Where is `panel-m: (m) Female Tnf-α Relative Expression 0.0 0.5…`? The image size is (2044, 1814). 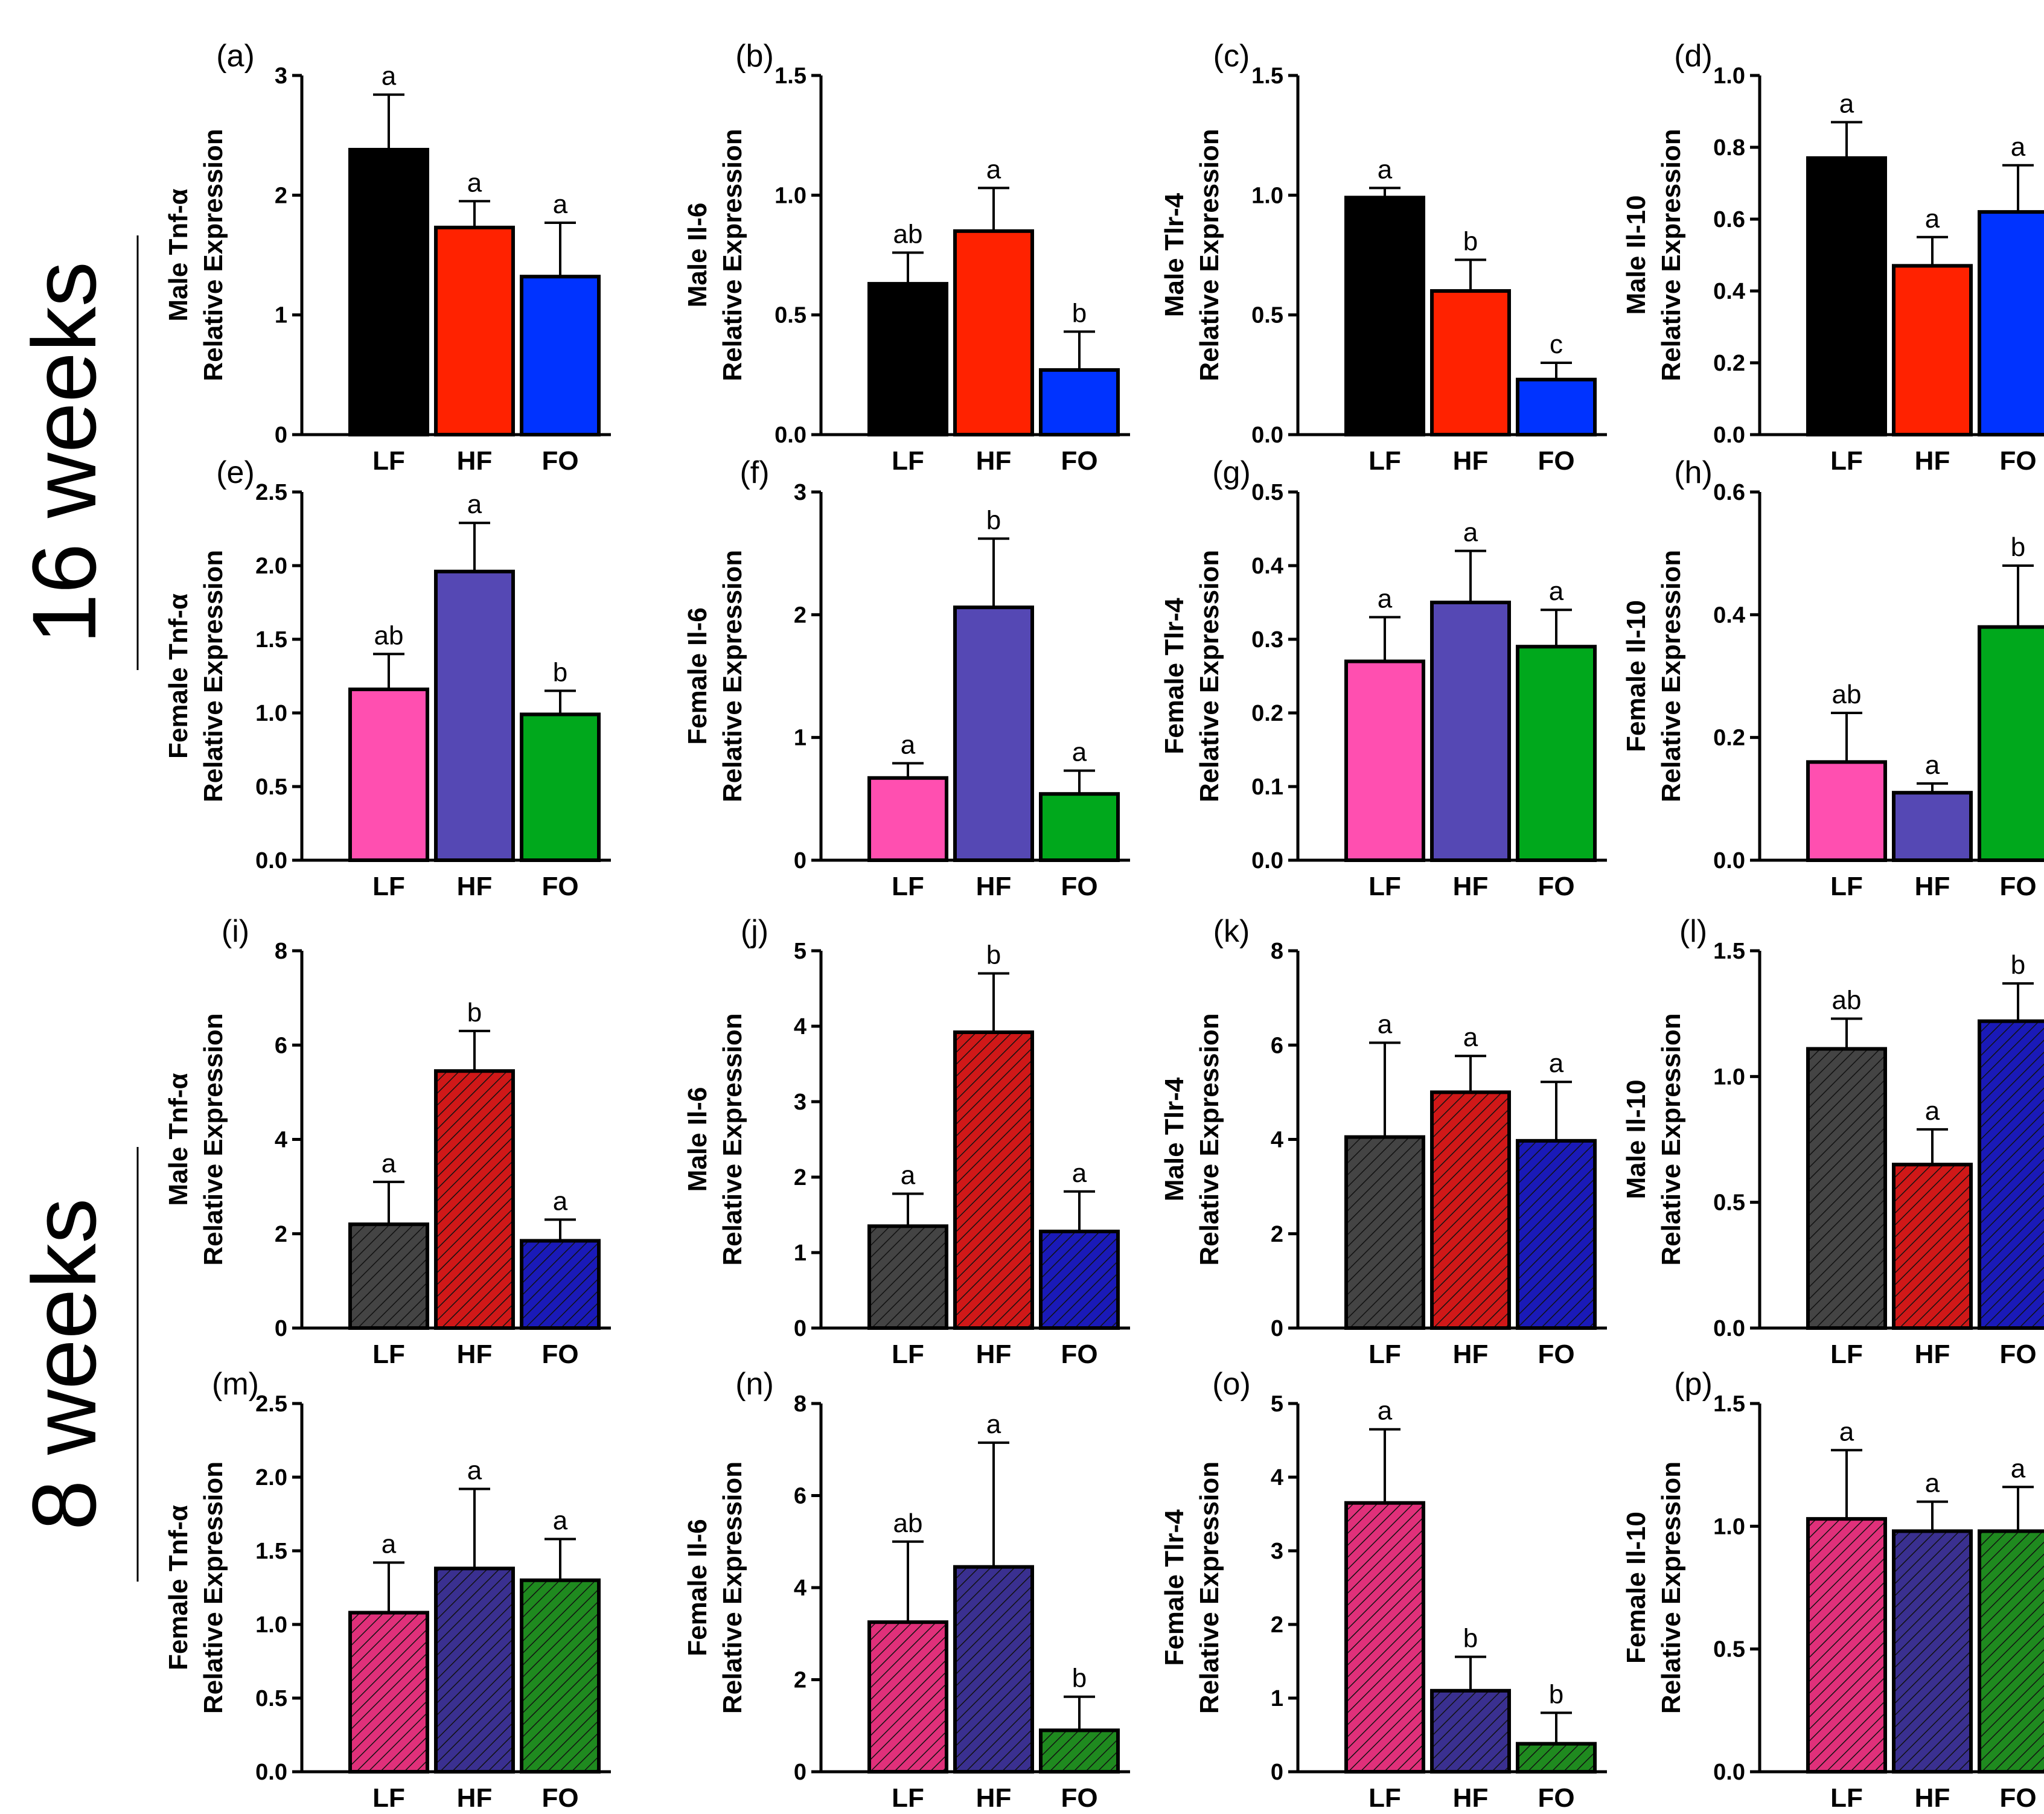
panel-m: (m) Female Tnf-α Relative Expression 0.0 0.5… is located at coordinates (387, 1590).